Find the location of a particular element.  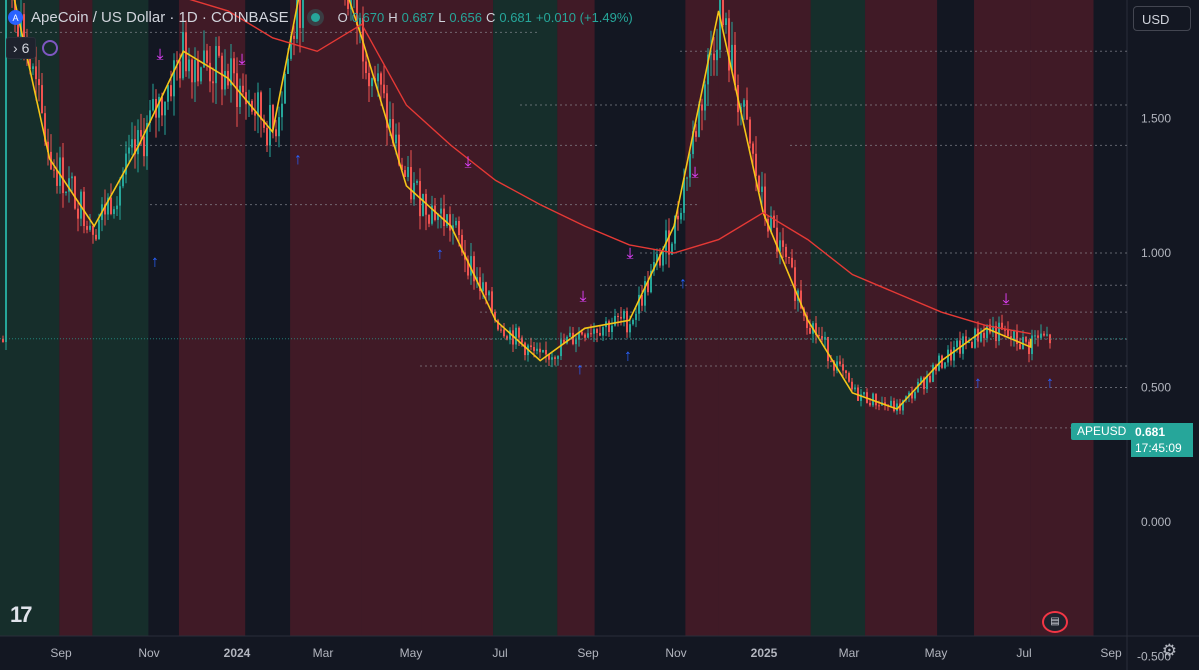

symbol-price-label: APEUSD is located at coordinates (1102, 431).